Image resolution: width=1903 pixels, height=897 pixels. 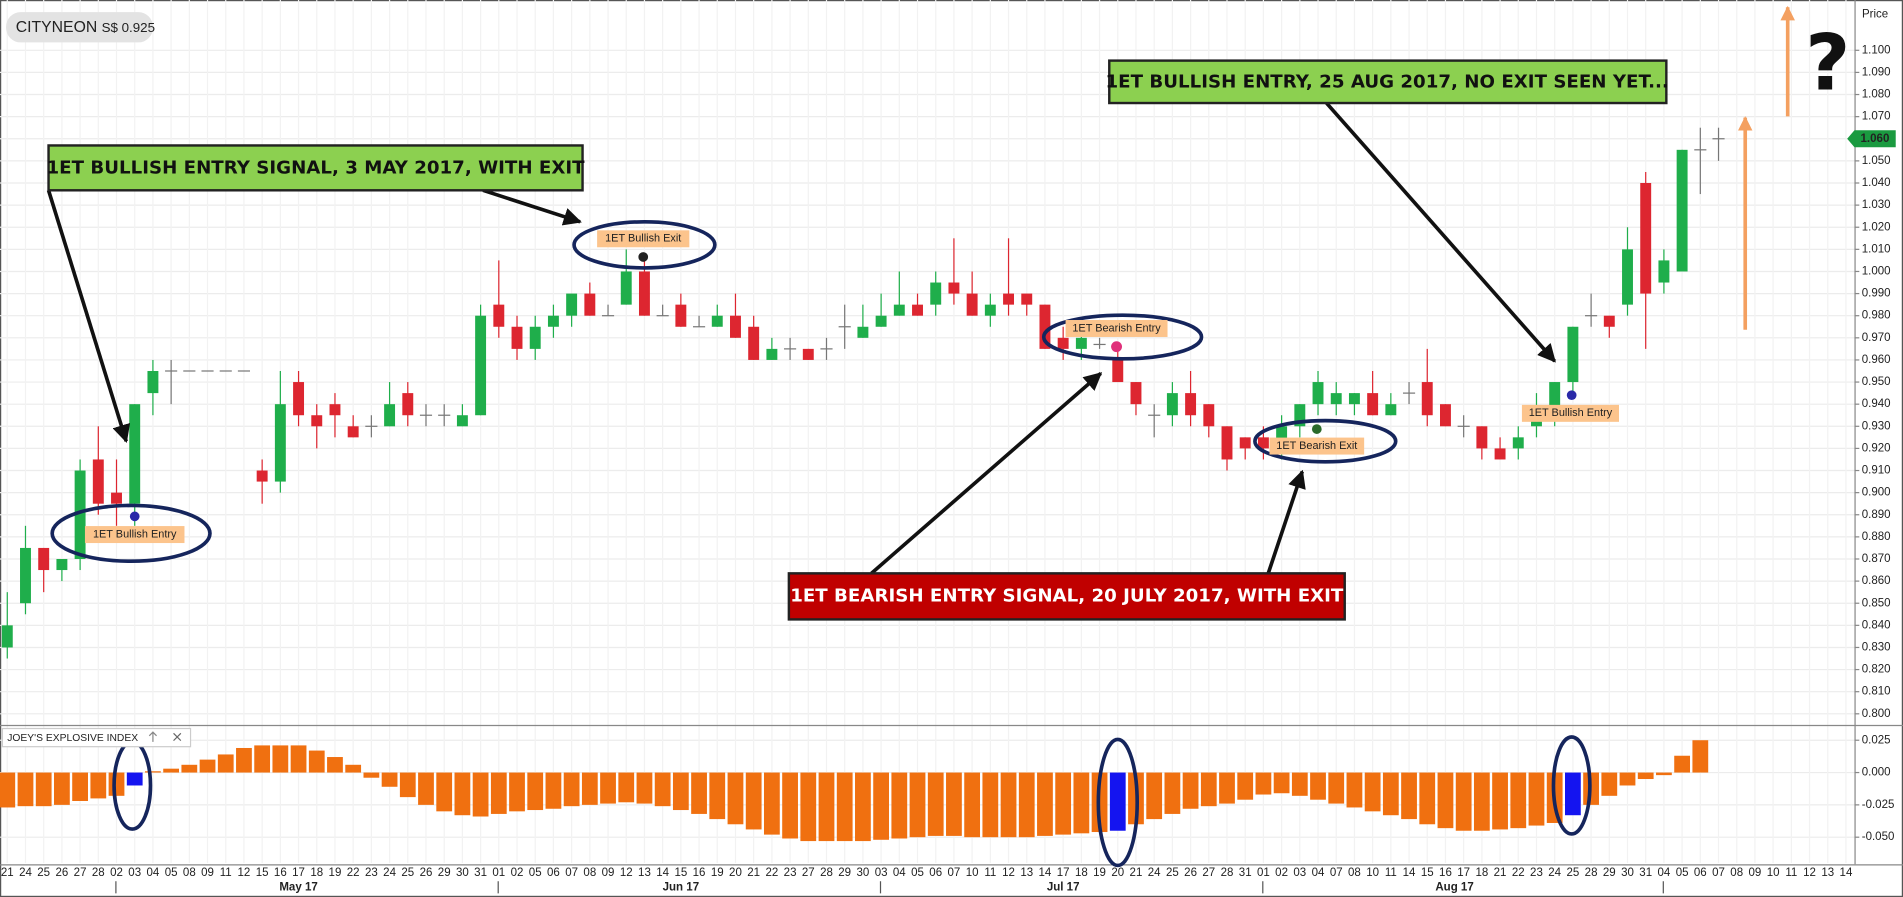 I want to click on close-icon, so click(x=177, y=737).